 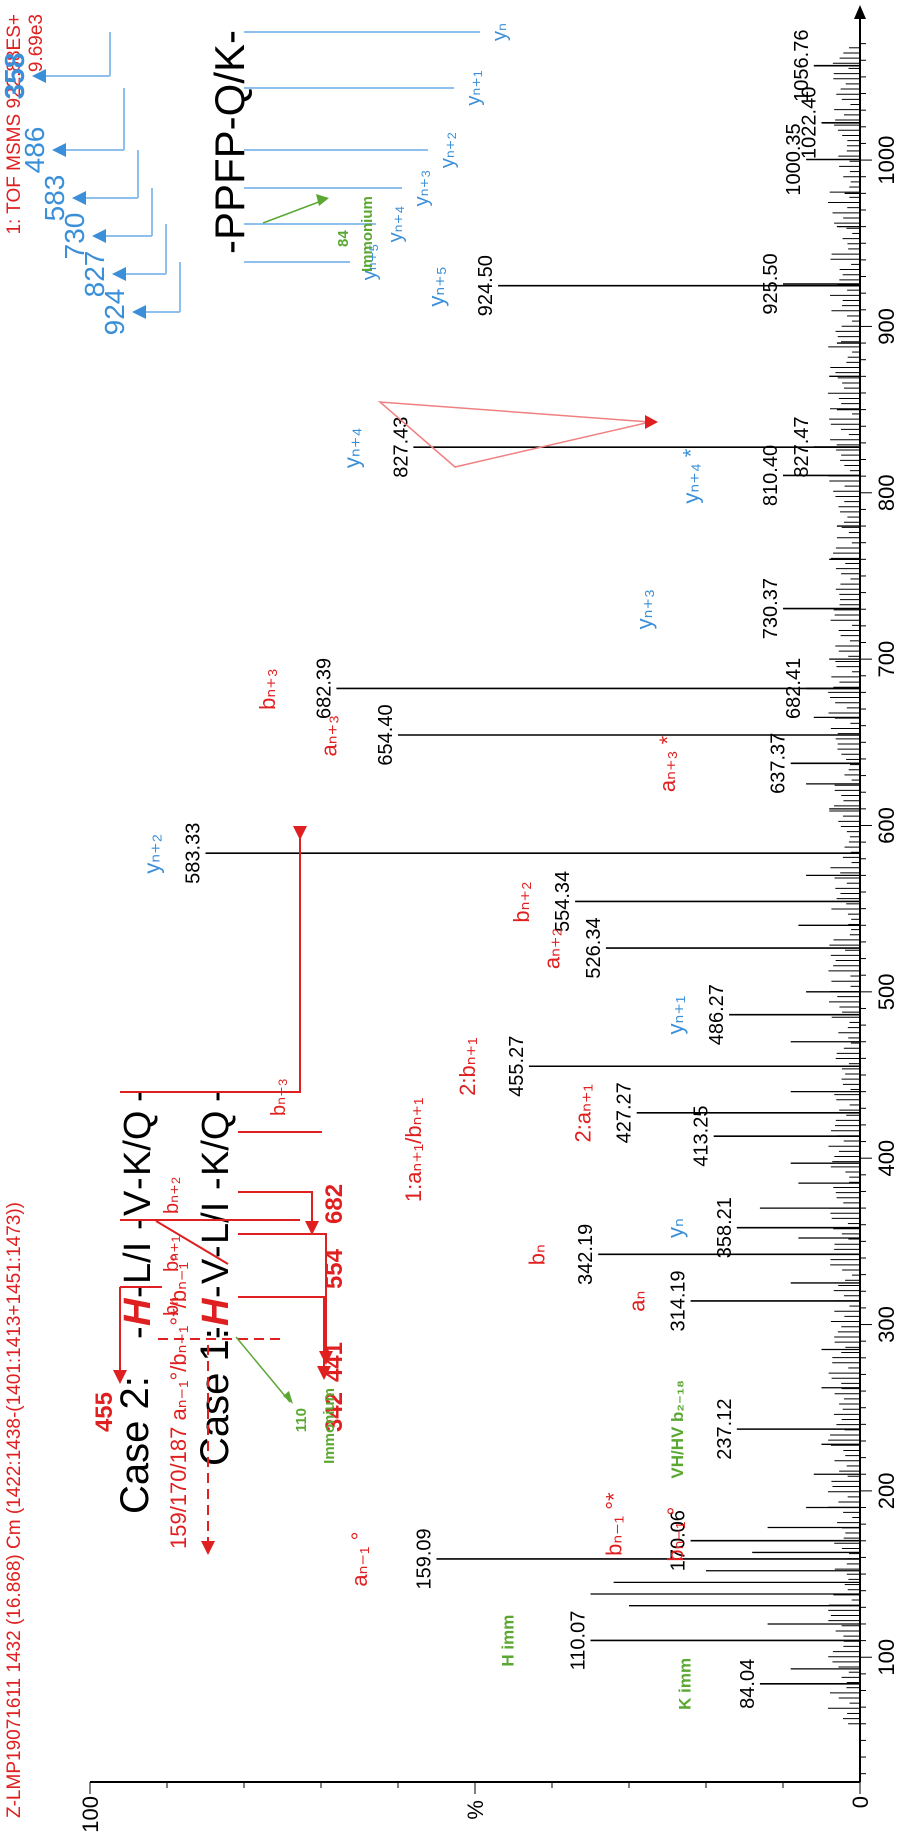 I want to click on ion-annotation-label: yₙ₊₂, so click(x=151, y=854).